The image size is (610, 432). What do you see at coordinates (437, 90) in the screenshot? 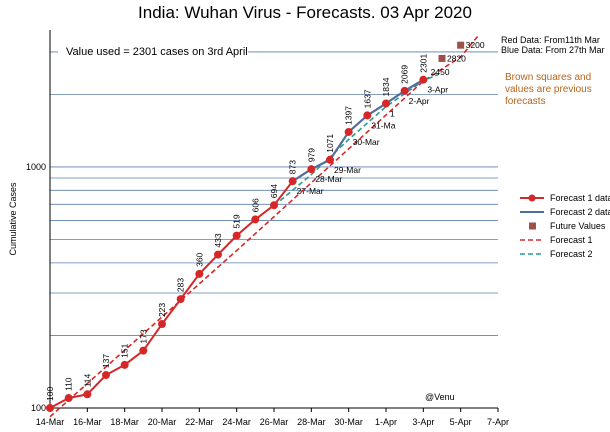
I see `date-annotation: 3-Apr` at bounding box center [437, 90].